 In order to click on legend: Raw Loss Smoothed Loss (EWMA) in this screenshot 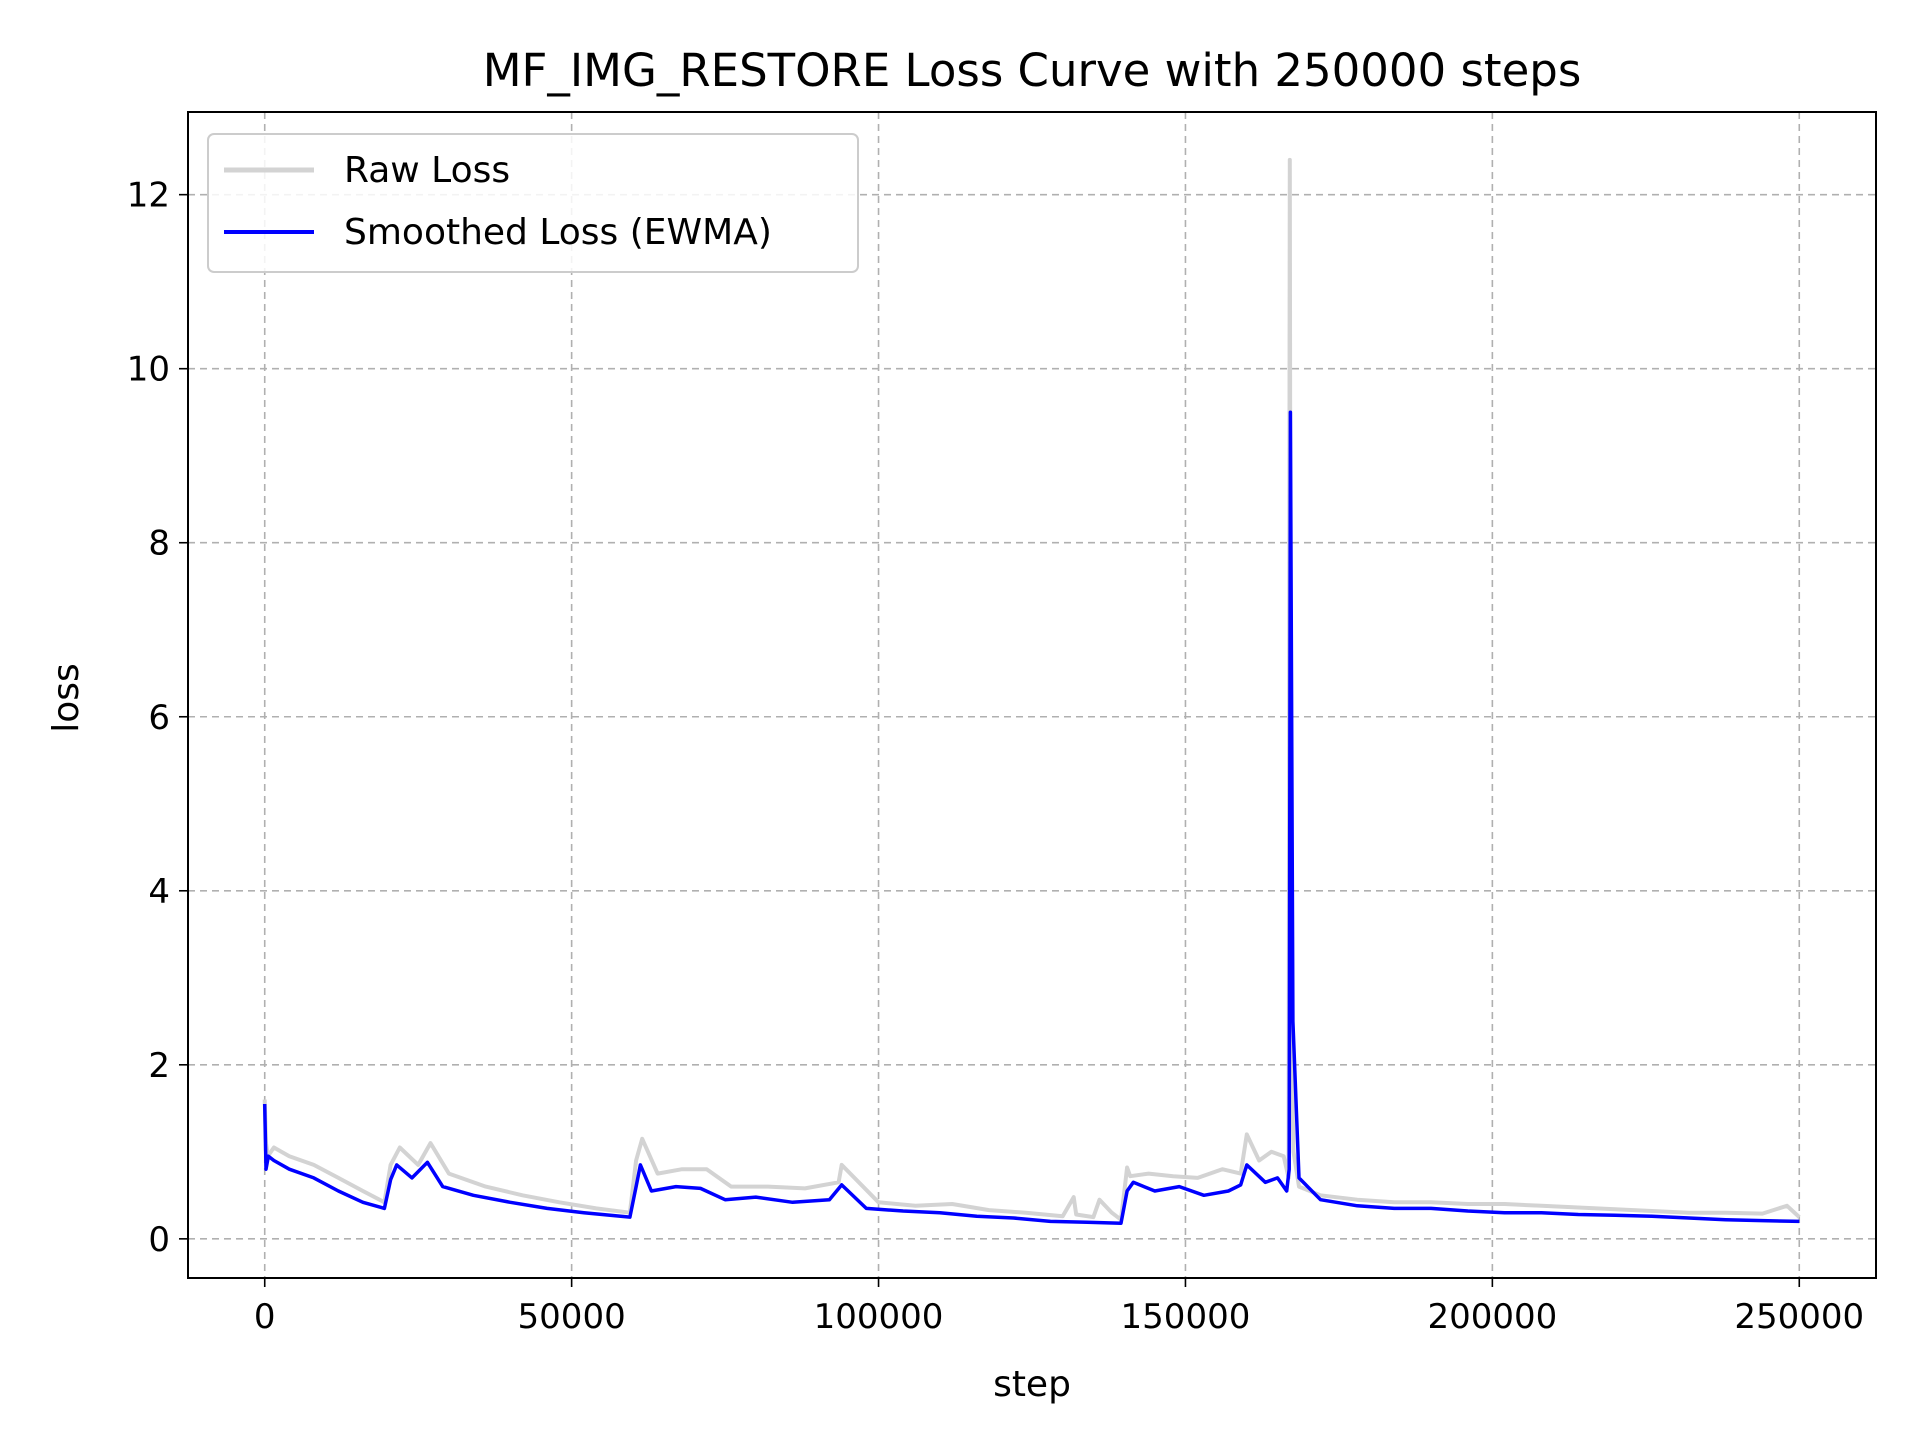, I will do `click(533, 203)`.